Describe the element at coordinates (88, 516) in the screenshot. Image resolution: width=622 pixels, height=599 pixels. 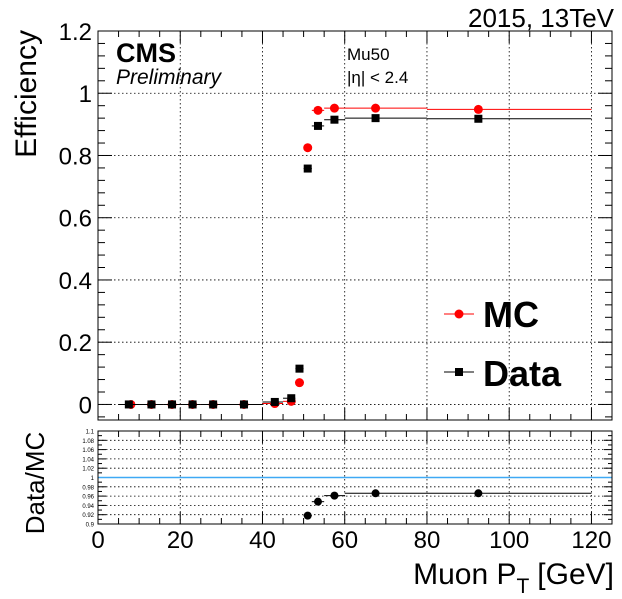
I see `ratio-y-tick-label: 0.92` at that location.